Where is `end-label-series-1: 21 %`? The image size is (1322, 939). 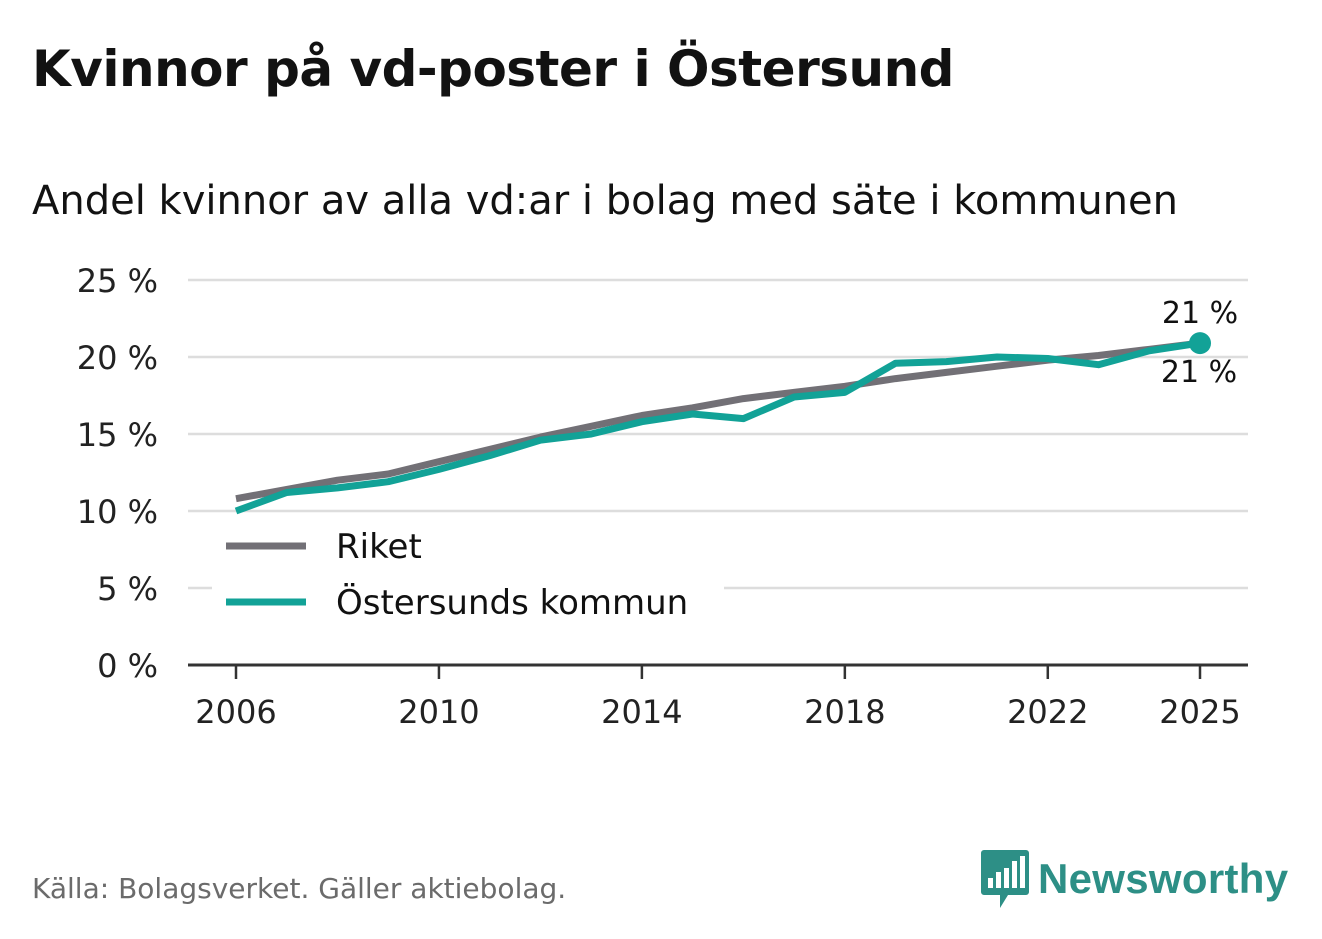
end-label-series-1: 21 % is located at coordinates (1200, 313).